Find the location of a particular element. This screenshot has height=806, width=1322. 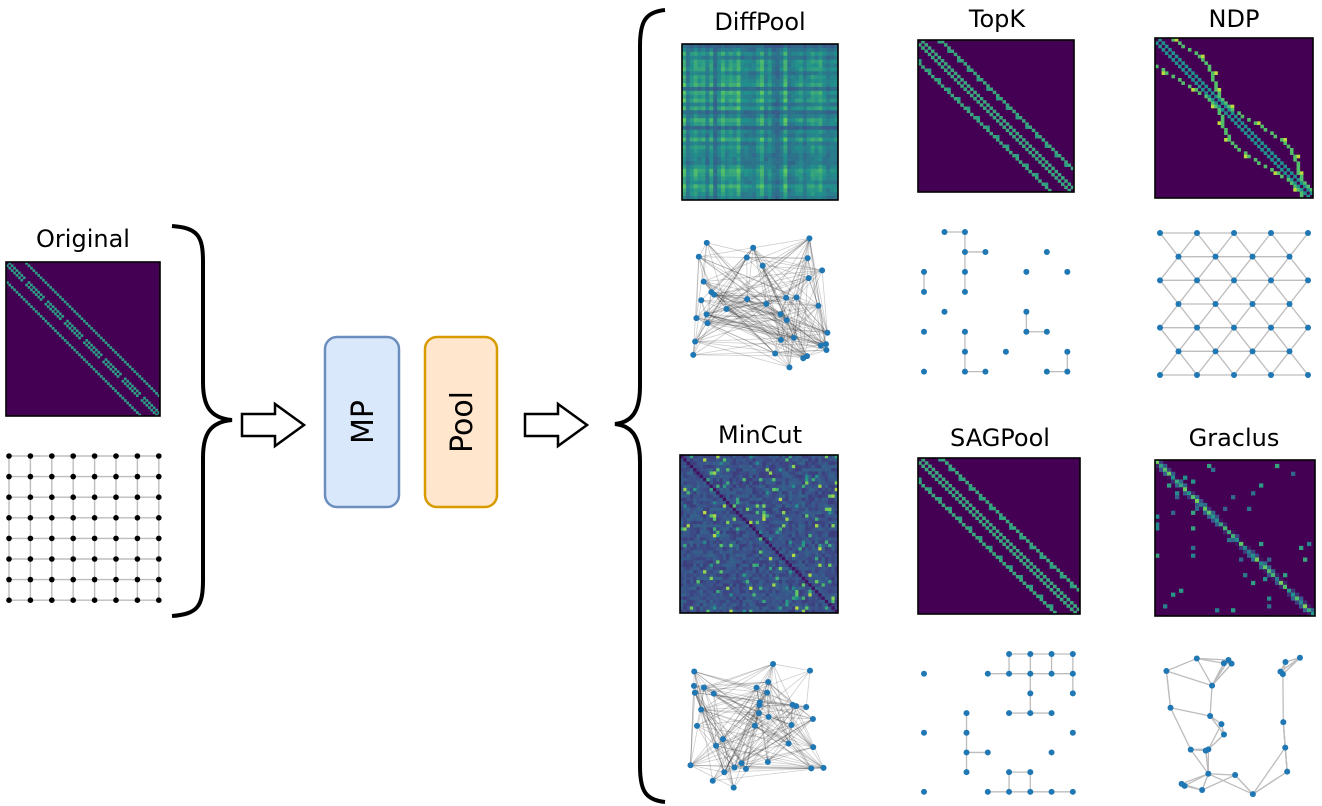

pool-block: Pool is located at coordinates (461, 422).